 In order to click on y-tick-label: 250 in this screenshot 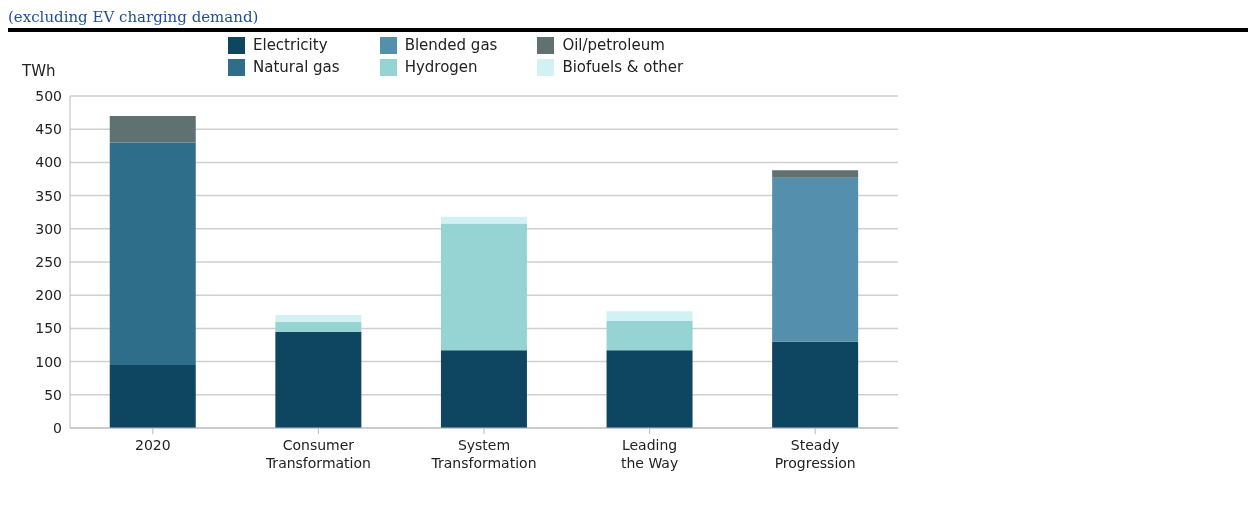, I will do `click(48, 261)`.